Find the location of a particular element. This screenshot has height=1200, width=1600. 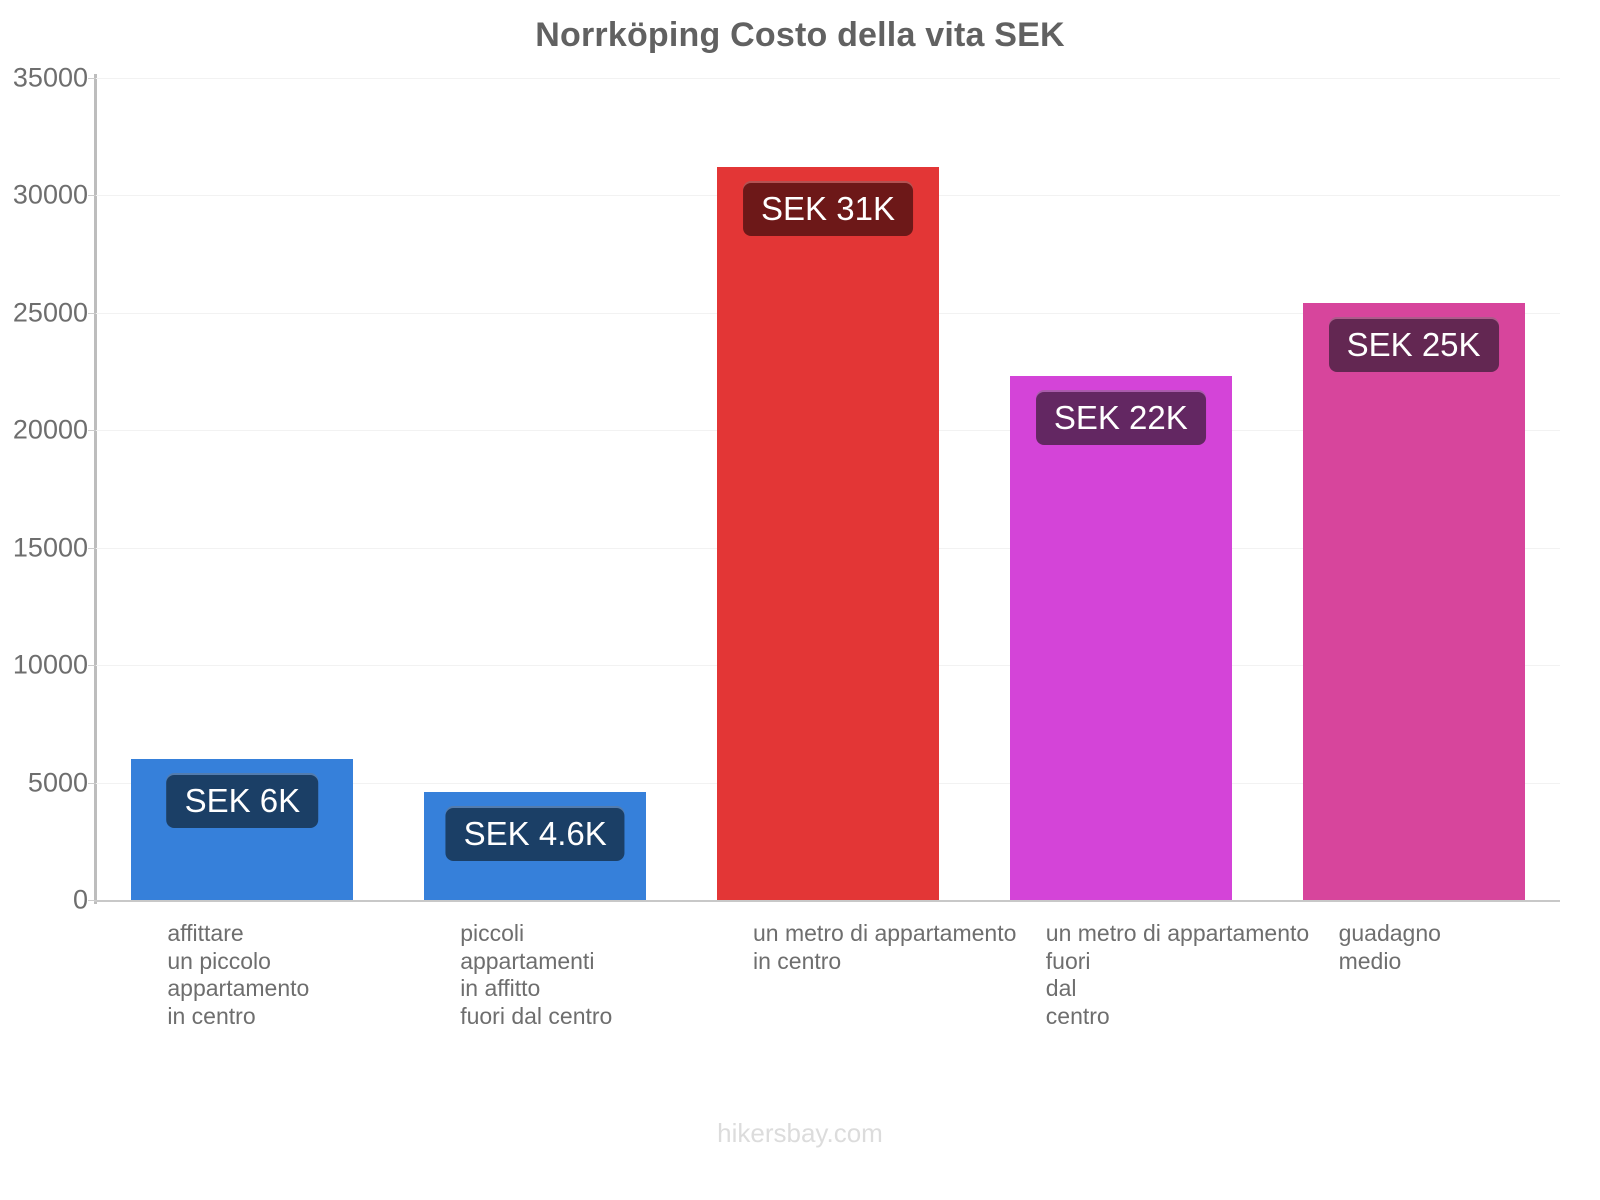

category-label-line: appartamento is located at coordinates (238, 988).